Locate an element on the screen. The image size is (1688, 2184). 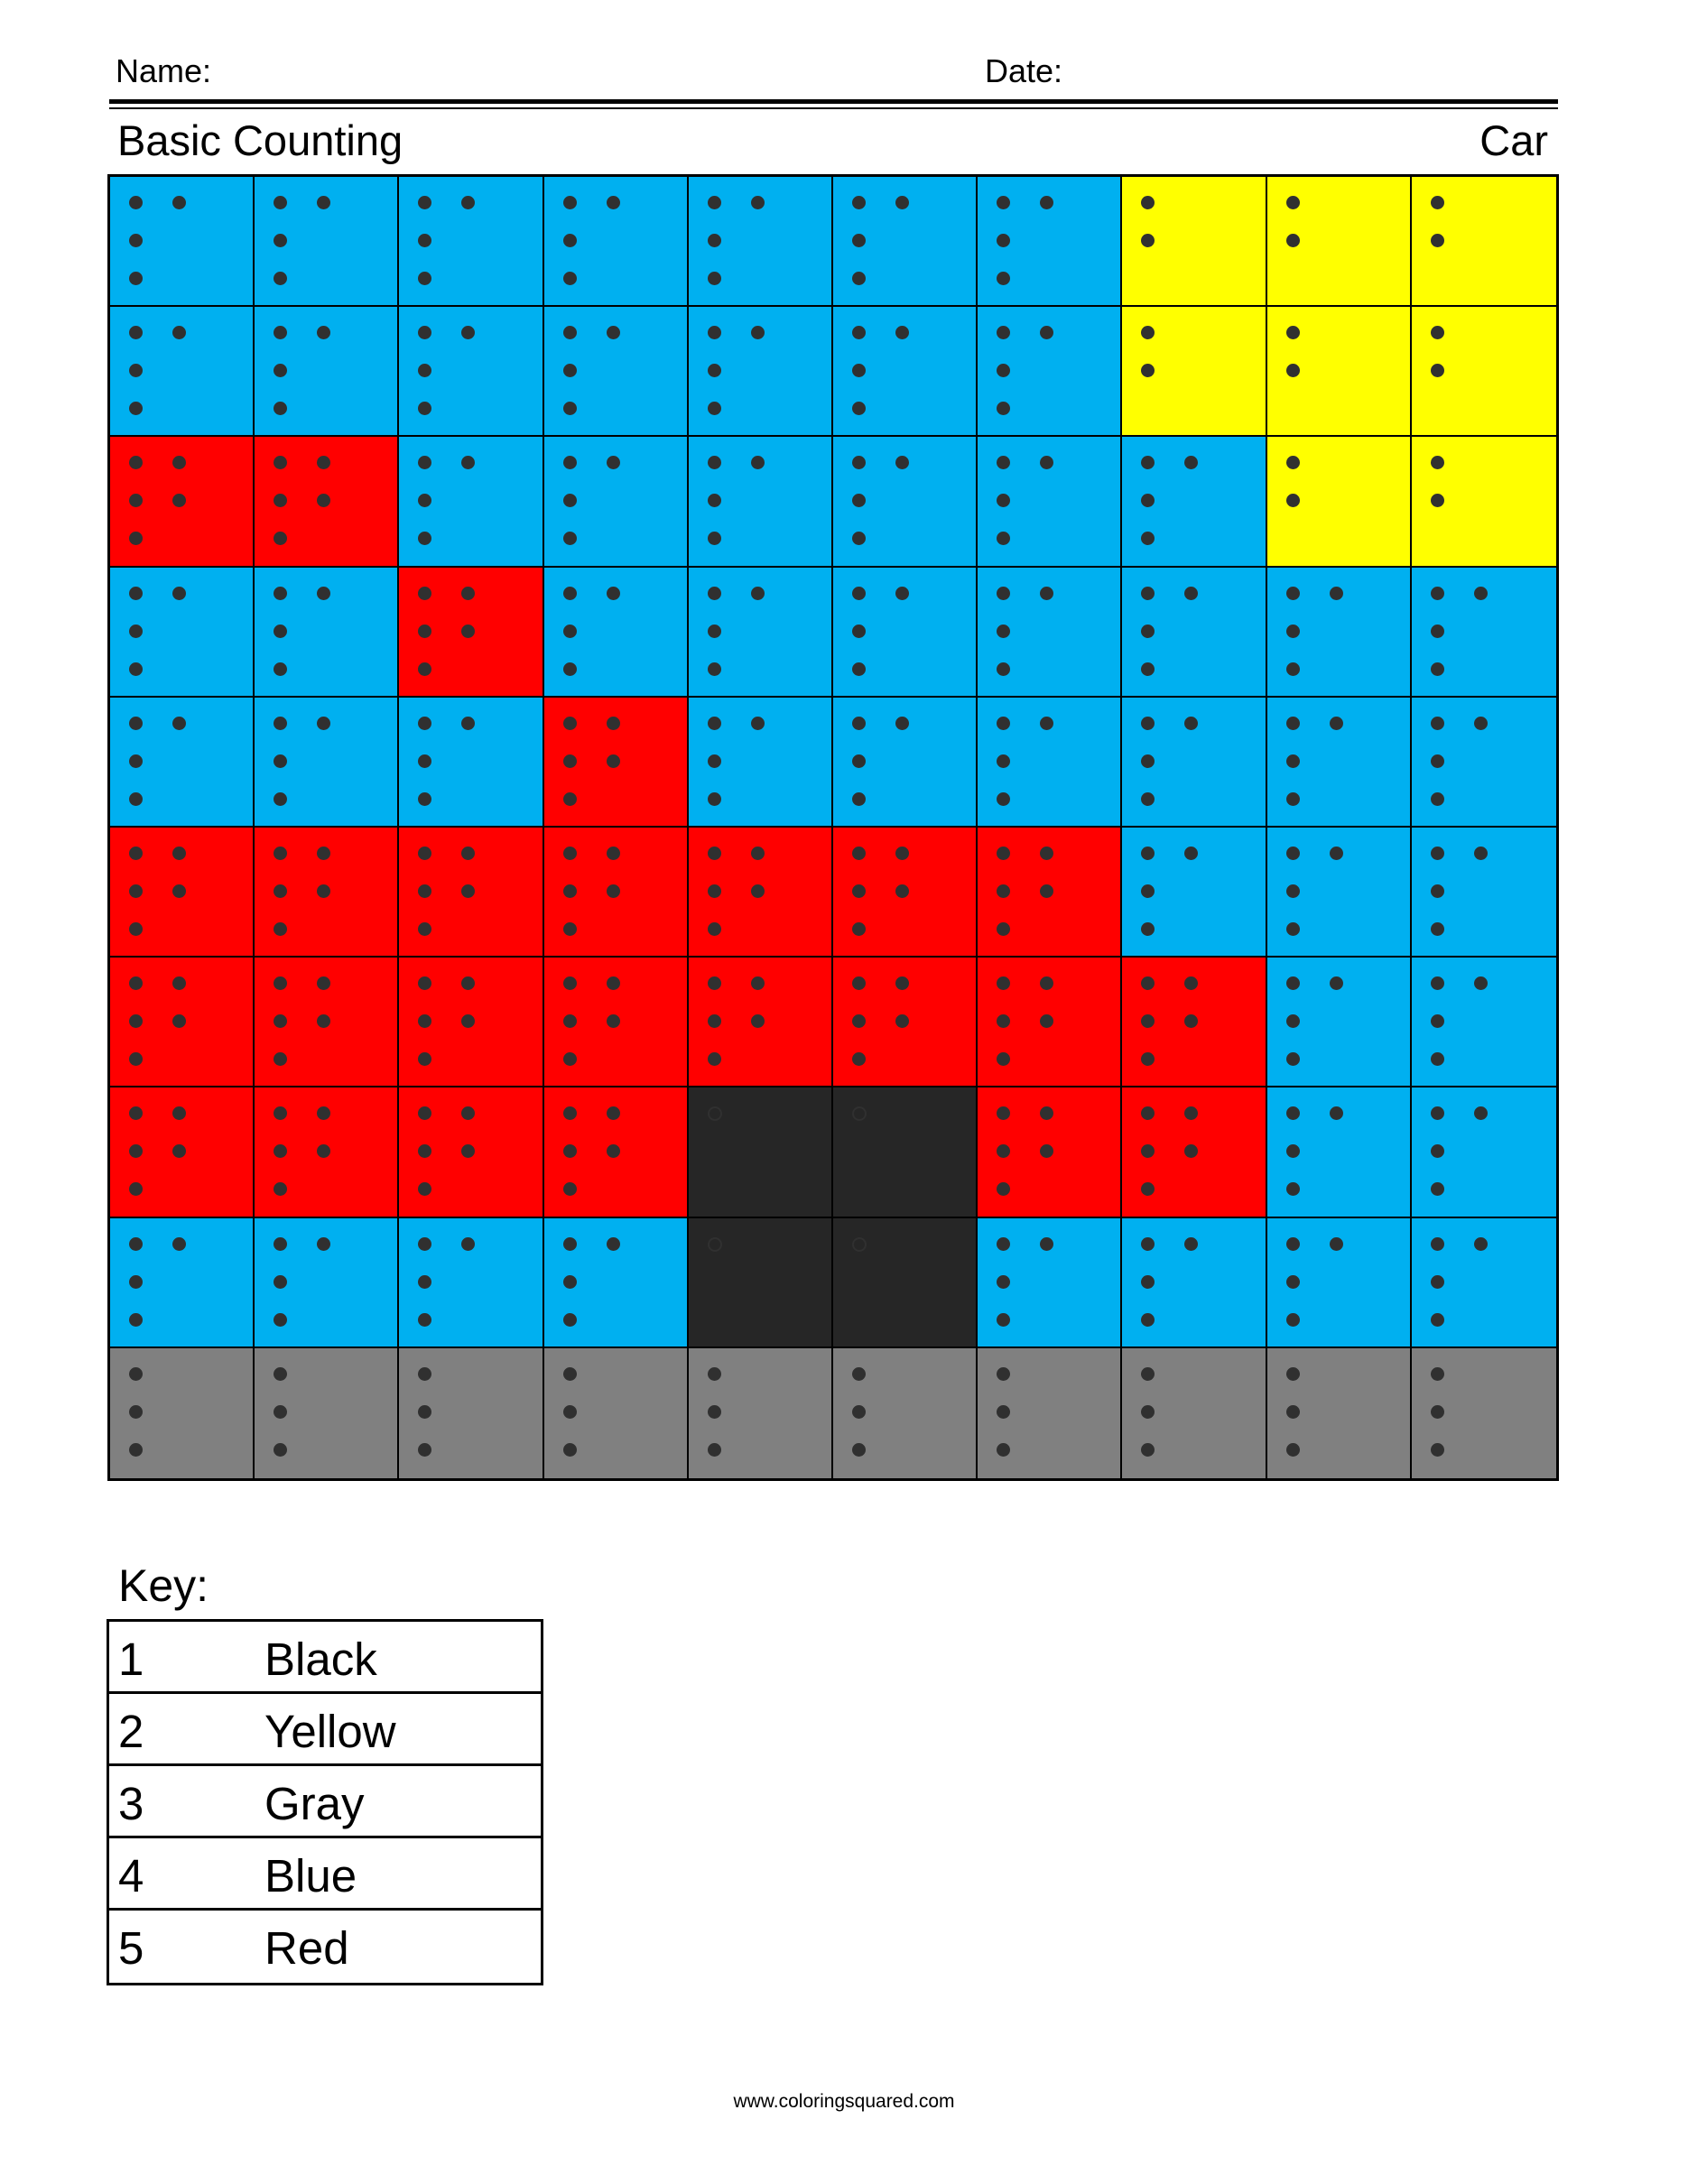
key-color-name: Blue is located at coordinates (311, 1876).